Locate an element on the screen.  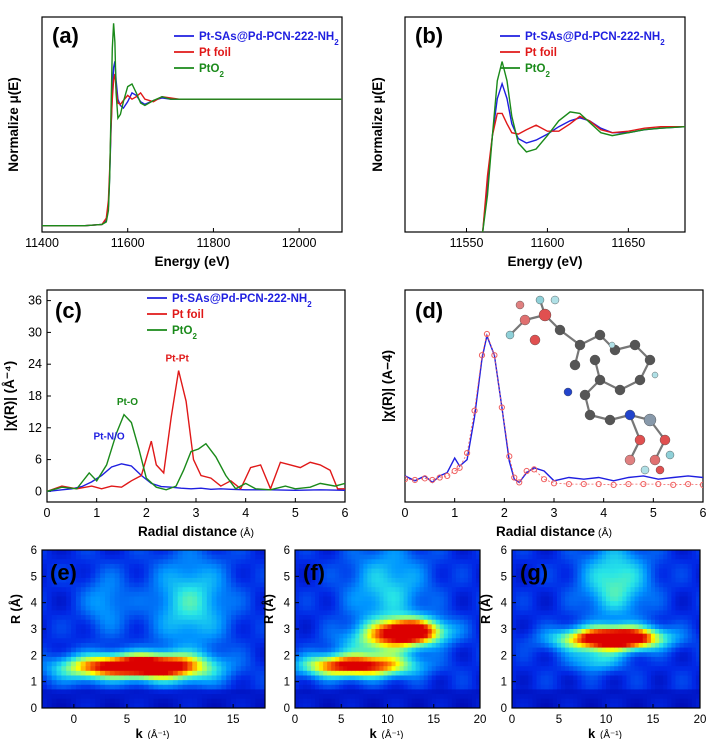
x-tick-label: 0 is located at coordinates (295, 720).